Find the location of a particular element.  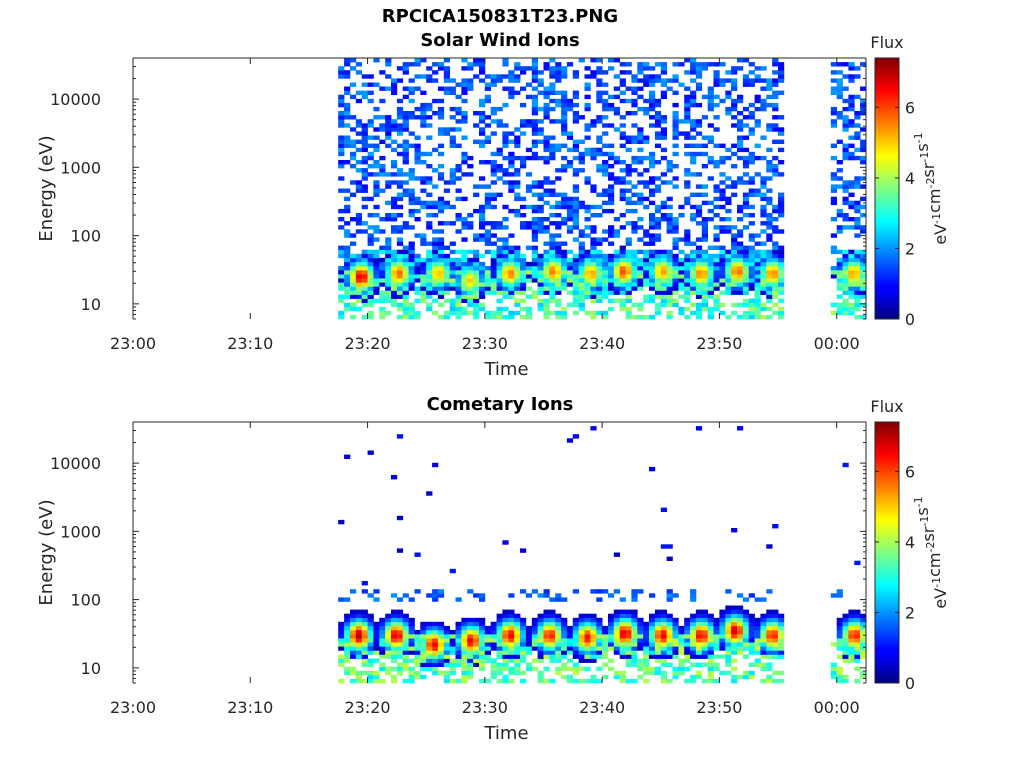

x-tick-label: 23:10 is located at coordinates (250, 707).